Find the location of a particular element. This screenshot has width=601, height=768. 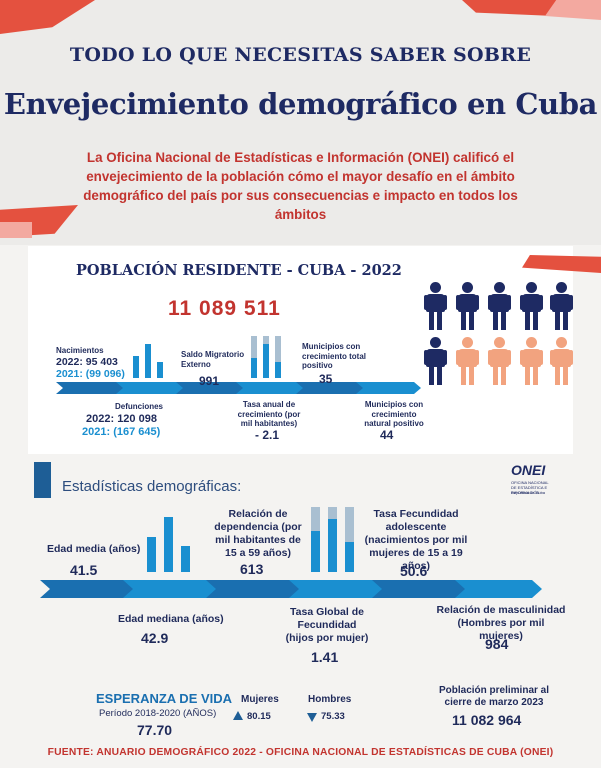

fecundidad-global-value: 1.41 is located at coordinates (325, 657).